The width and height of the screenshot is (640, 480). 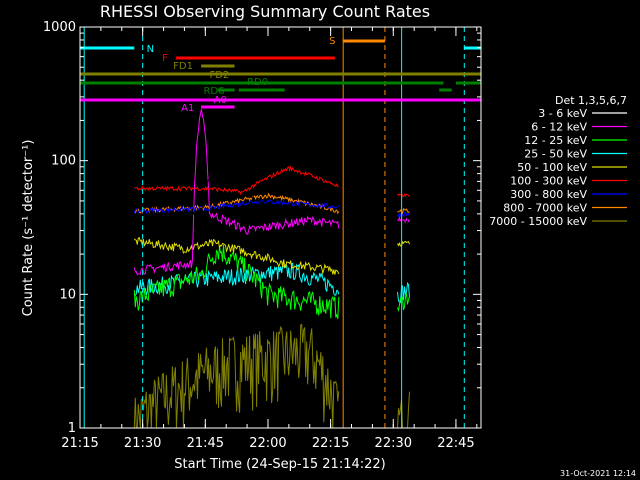 I want to click on y-tick-label: 100, so click(x=63, y=161).